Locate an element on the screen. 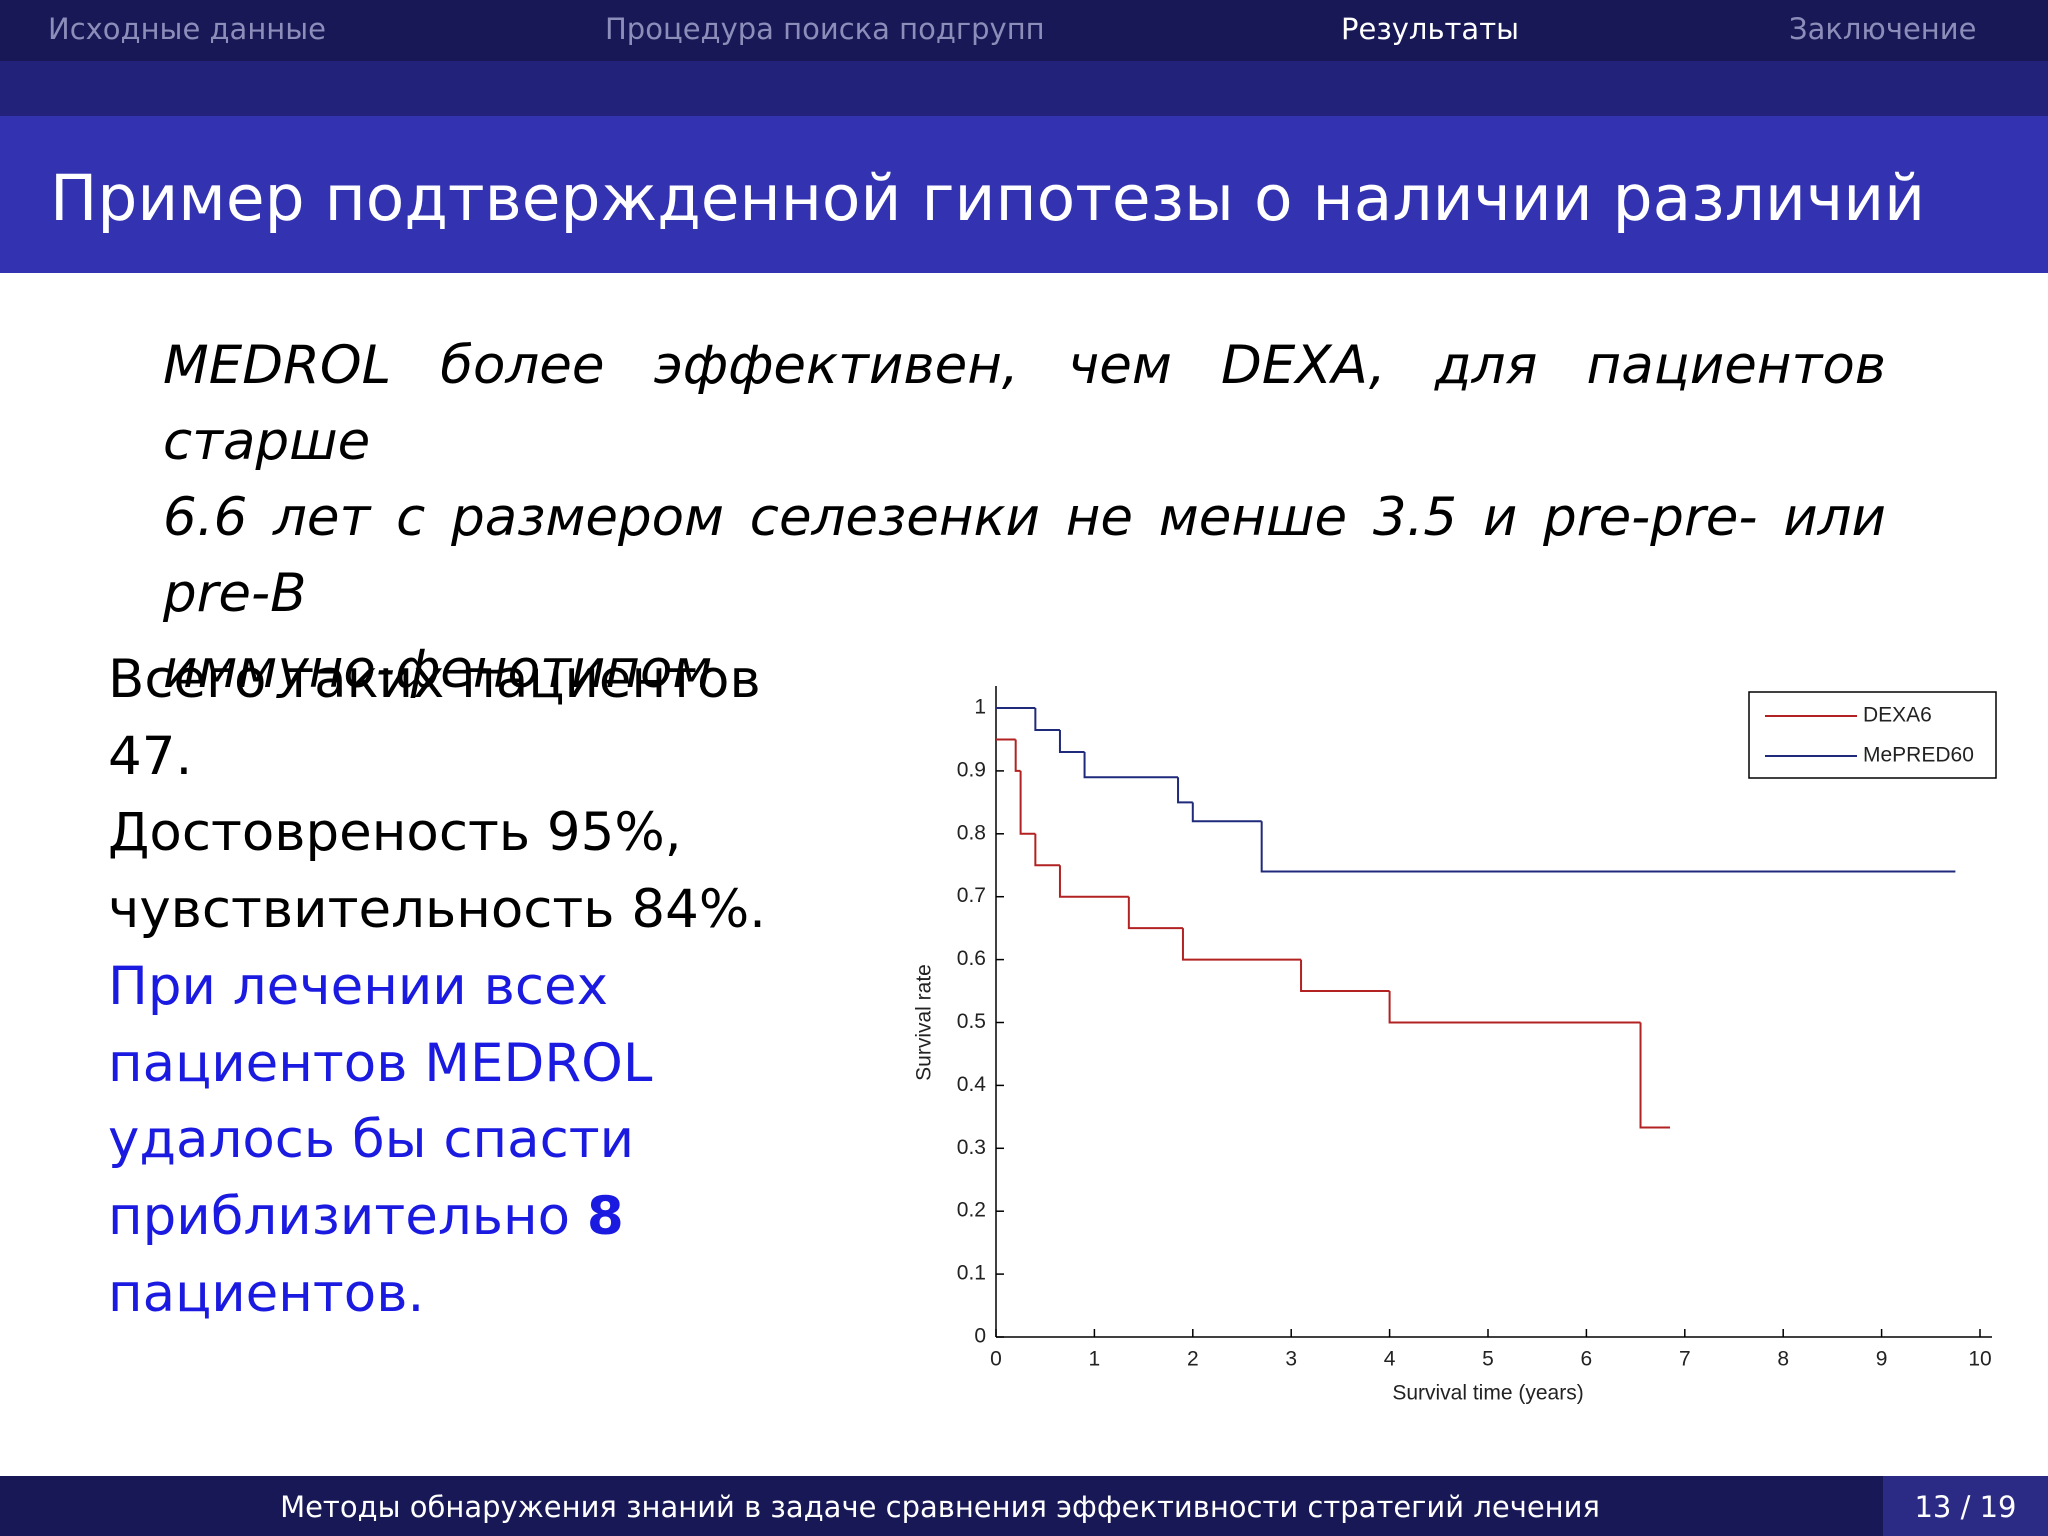 This screenshot has width=2048, height=1536. legend-label: MePRED60 is located at coordinates (1918, 755).